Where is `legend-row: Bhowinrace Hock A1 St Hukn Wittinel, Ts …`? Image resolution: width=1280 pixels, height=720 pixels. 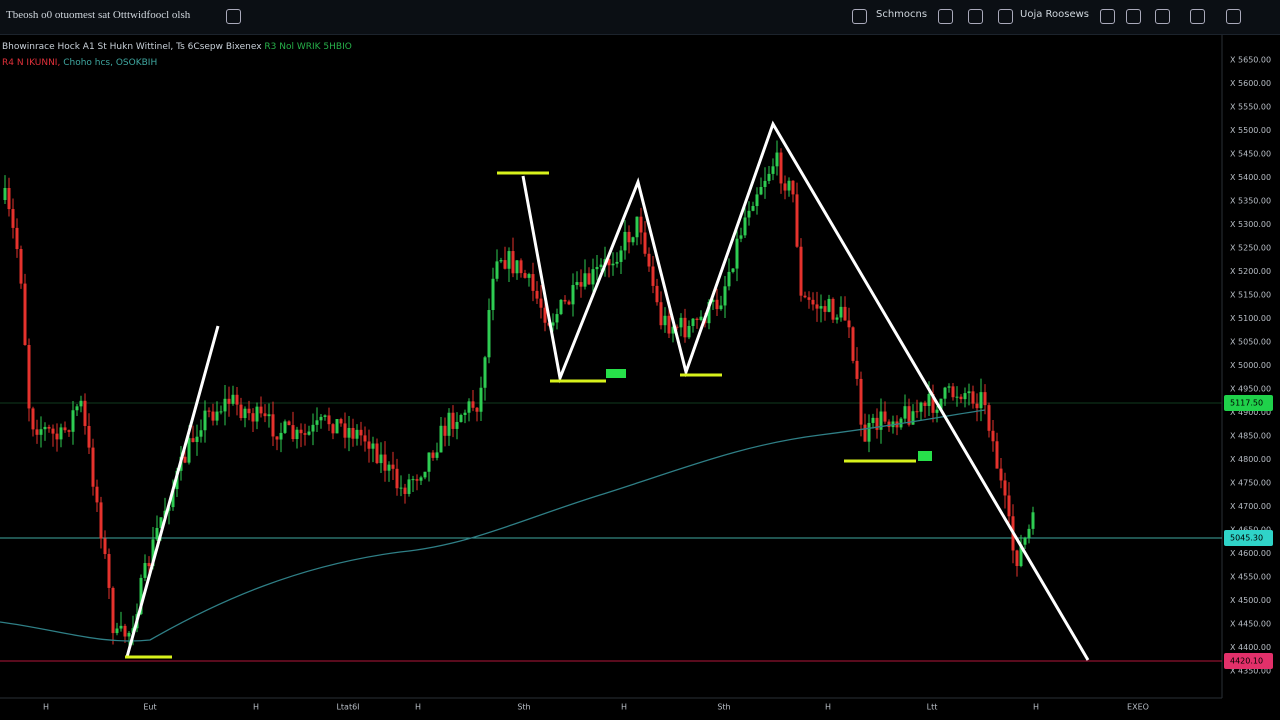
legend-row: Bhowinrace Hock A1 St Hukn Wittinel, Ts … is located at coordinates (177, 47).